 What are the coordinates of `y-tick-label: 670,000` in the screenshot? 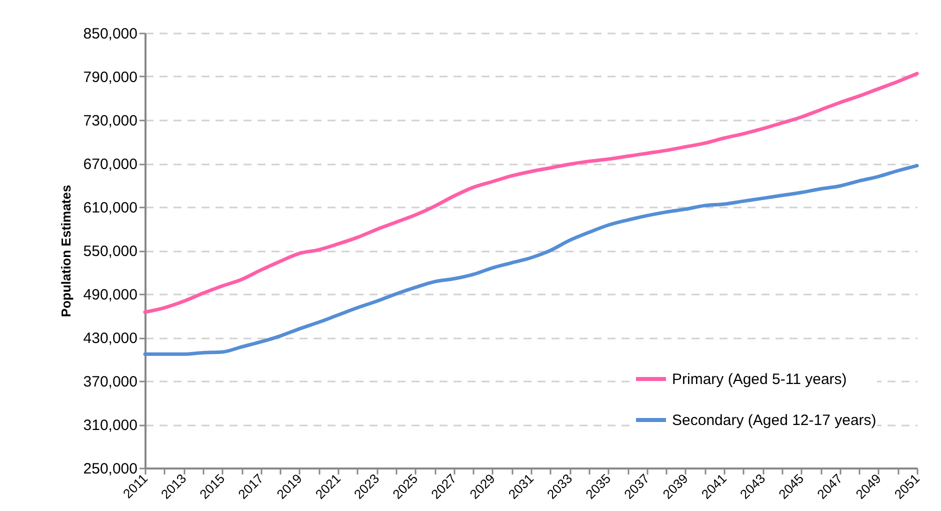 It's located at (110, 164).